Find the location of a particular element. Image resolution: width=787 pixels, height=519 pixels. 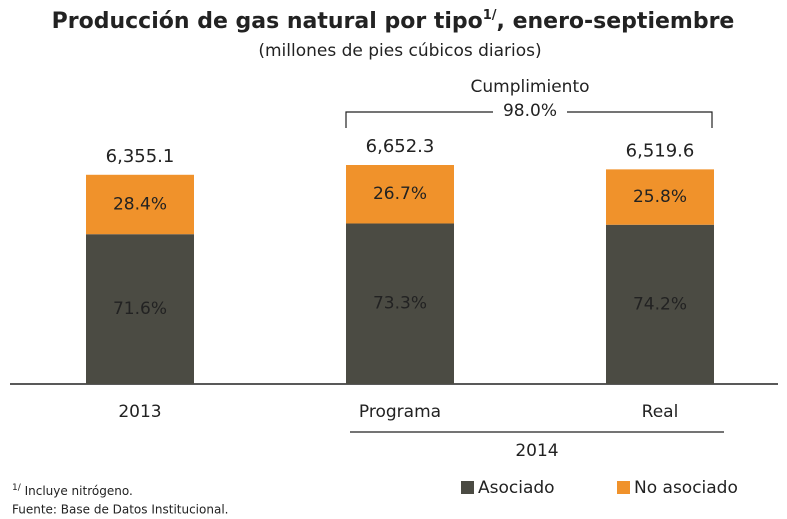

value-label: 74.2% is located at coordinates (660, 304).